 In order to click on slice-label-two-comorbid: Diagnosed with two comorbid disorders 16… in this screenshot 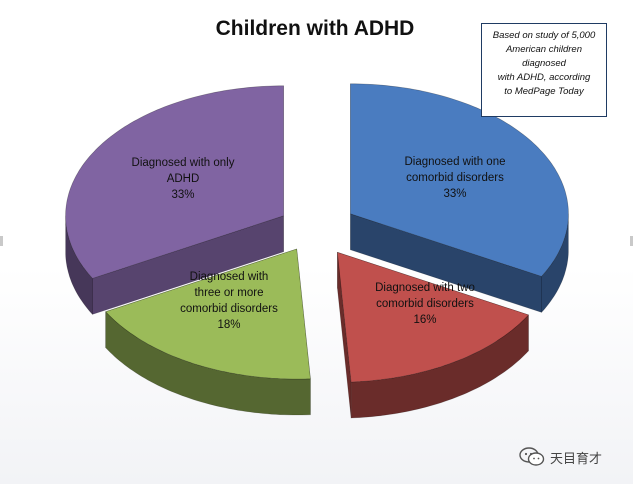, I will do `click(425, 304)`.